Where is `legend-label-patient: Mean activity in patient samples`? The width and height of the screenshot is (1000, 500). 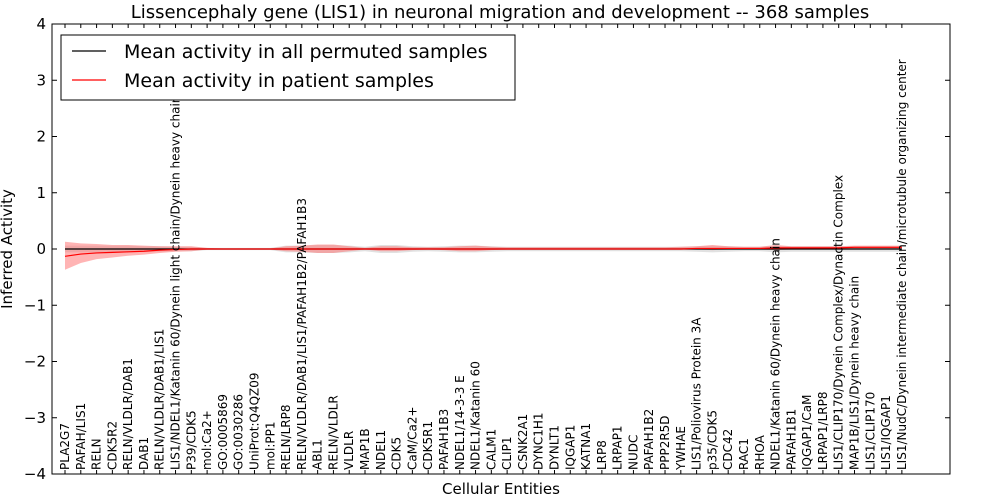 legend-label-patient: Mean activity in patient samples is located at coordinates (279, 81).